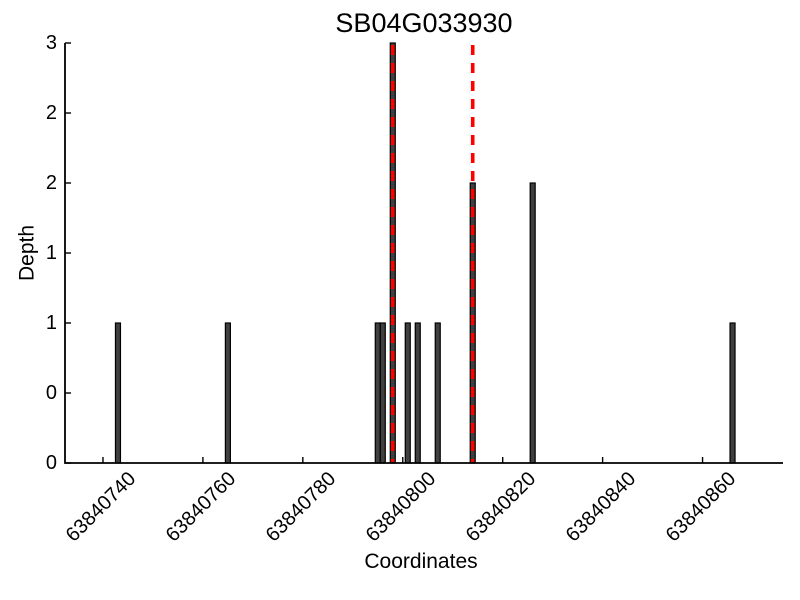 The width and height of the screenshot is (800, 600). I want to click on y-tick-label: 3, so click(51, 43).